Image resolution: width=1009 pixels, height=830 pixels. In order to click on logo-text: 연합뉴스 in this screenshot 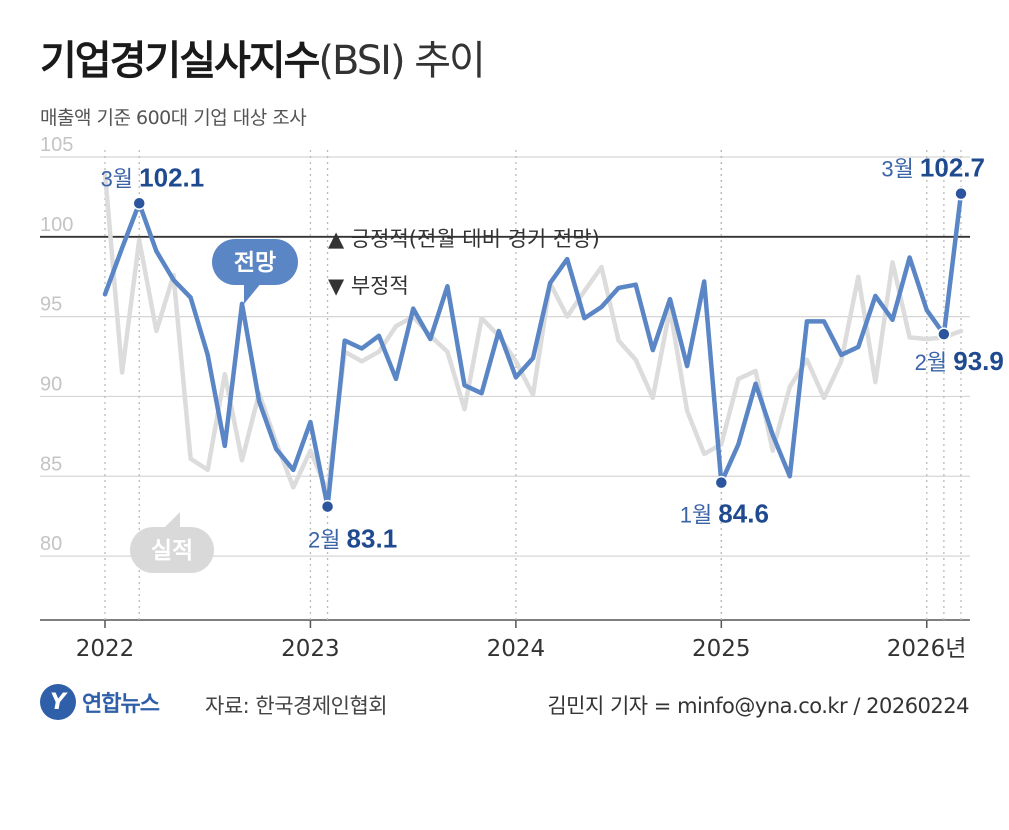, I will do `click(121, 704)`.